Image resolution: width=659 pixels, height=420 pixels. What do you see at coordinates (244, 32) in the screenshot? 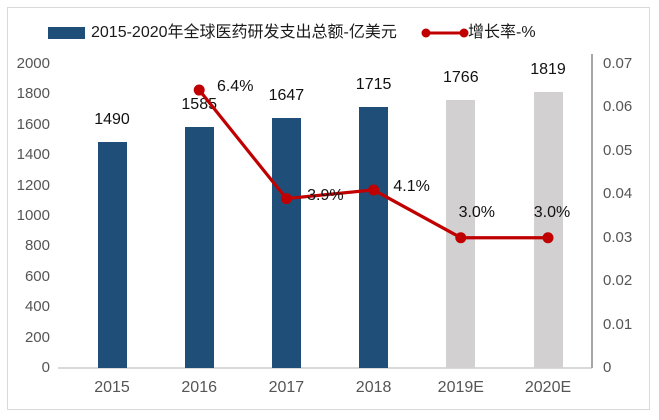
I see `bar-legend-label: 2015-2020年全球医药研发支出总额-亿美元` at bounding box center [244, 32].